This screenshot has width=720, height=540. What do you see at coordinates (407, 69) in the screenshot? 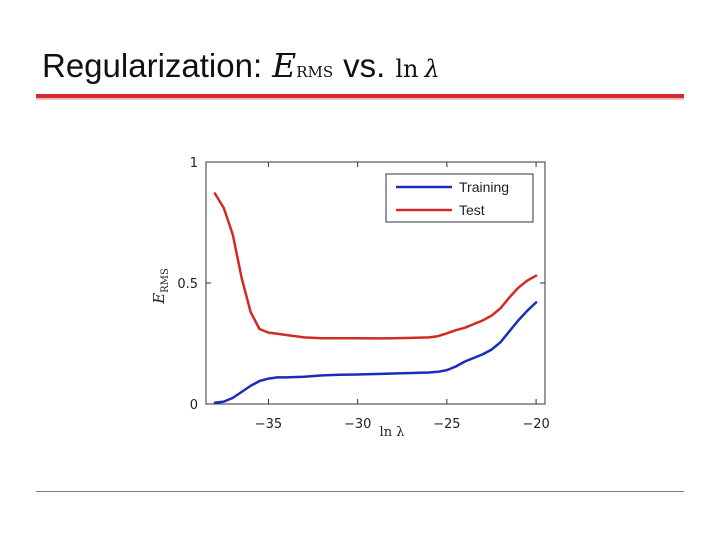
I see `title-ln: ln` at bounding box center [407, 69].